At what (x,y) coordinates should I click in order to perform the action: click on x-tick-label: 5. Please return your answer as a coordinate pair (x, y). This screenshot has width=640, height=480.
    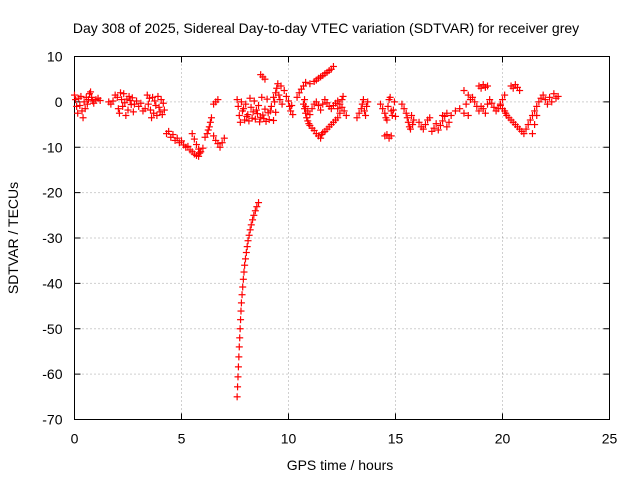
    Looking at the image, I should click on (182, 439).